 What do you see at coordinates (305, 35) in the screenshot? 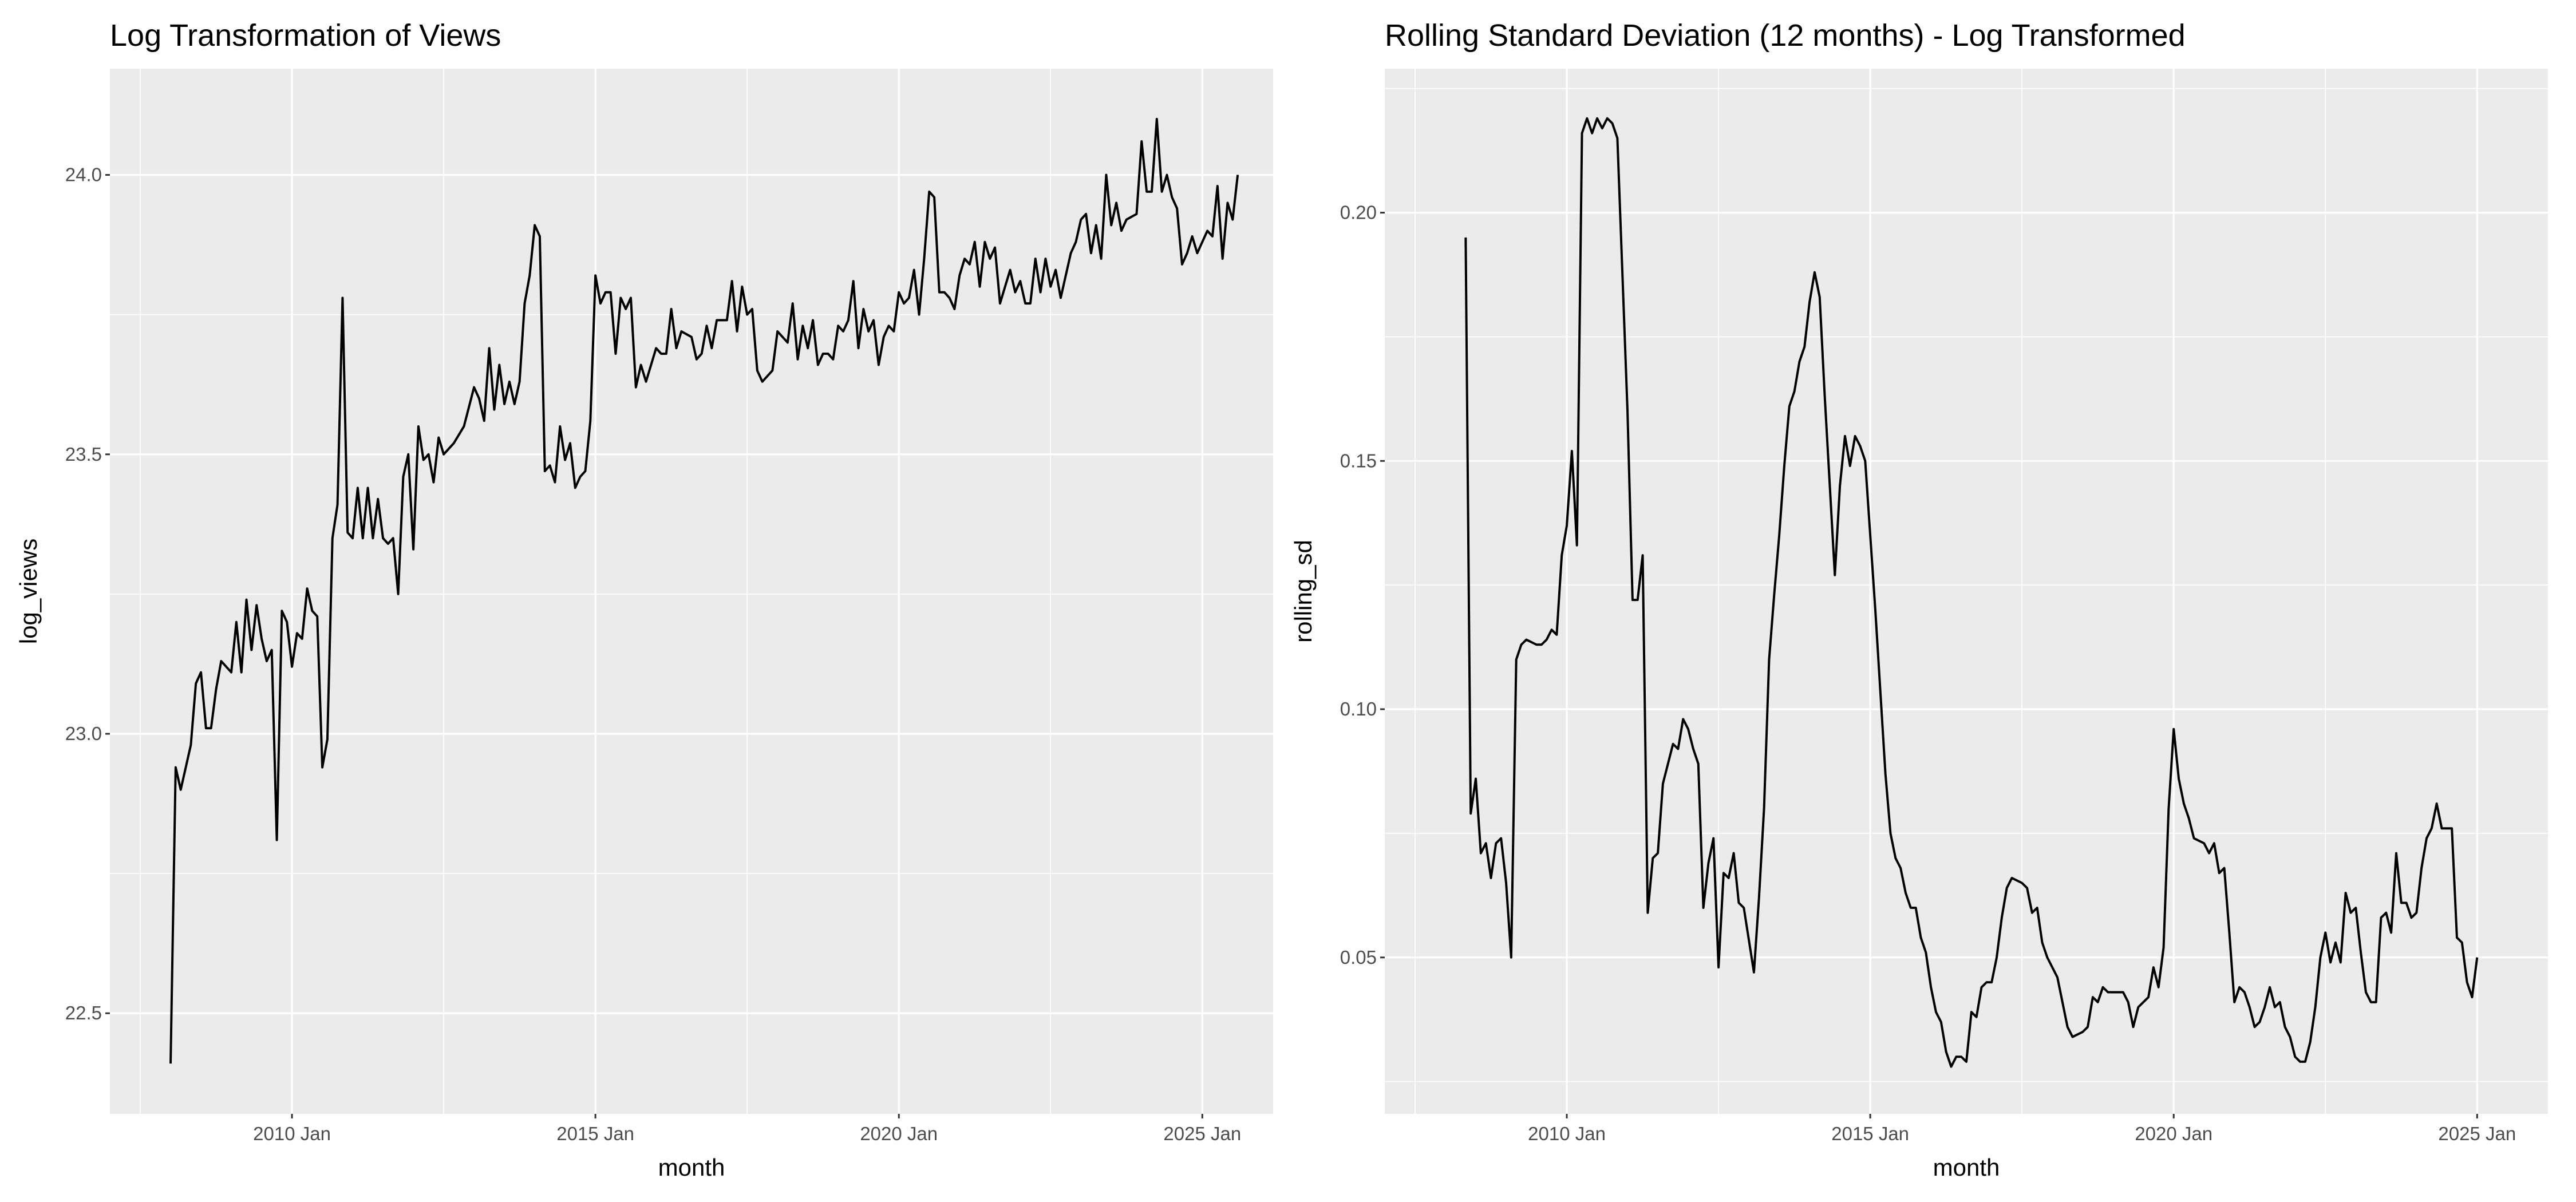
I see `chart-title: Log Transformation of Views` at bounding box center [305, 35].